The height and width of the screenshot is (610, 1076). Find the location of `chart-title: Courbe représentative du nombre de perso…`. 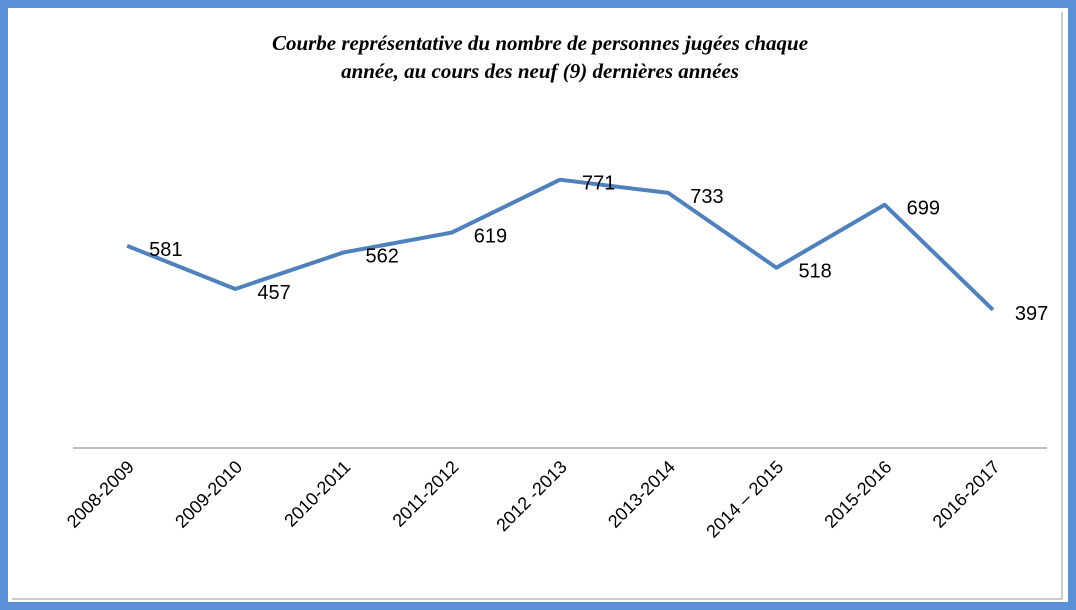

chart-title: Courbe représentative du nombre de perso… is located at coordinates (540, 43).